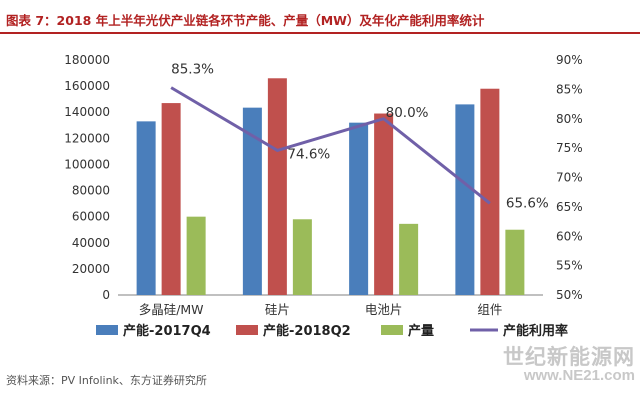 The image size is (640, 401). I want to click on y-right-tick-label: 55%, so click(569, 266).